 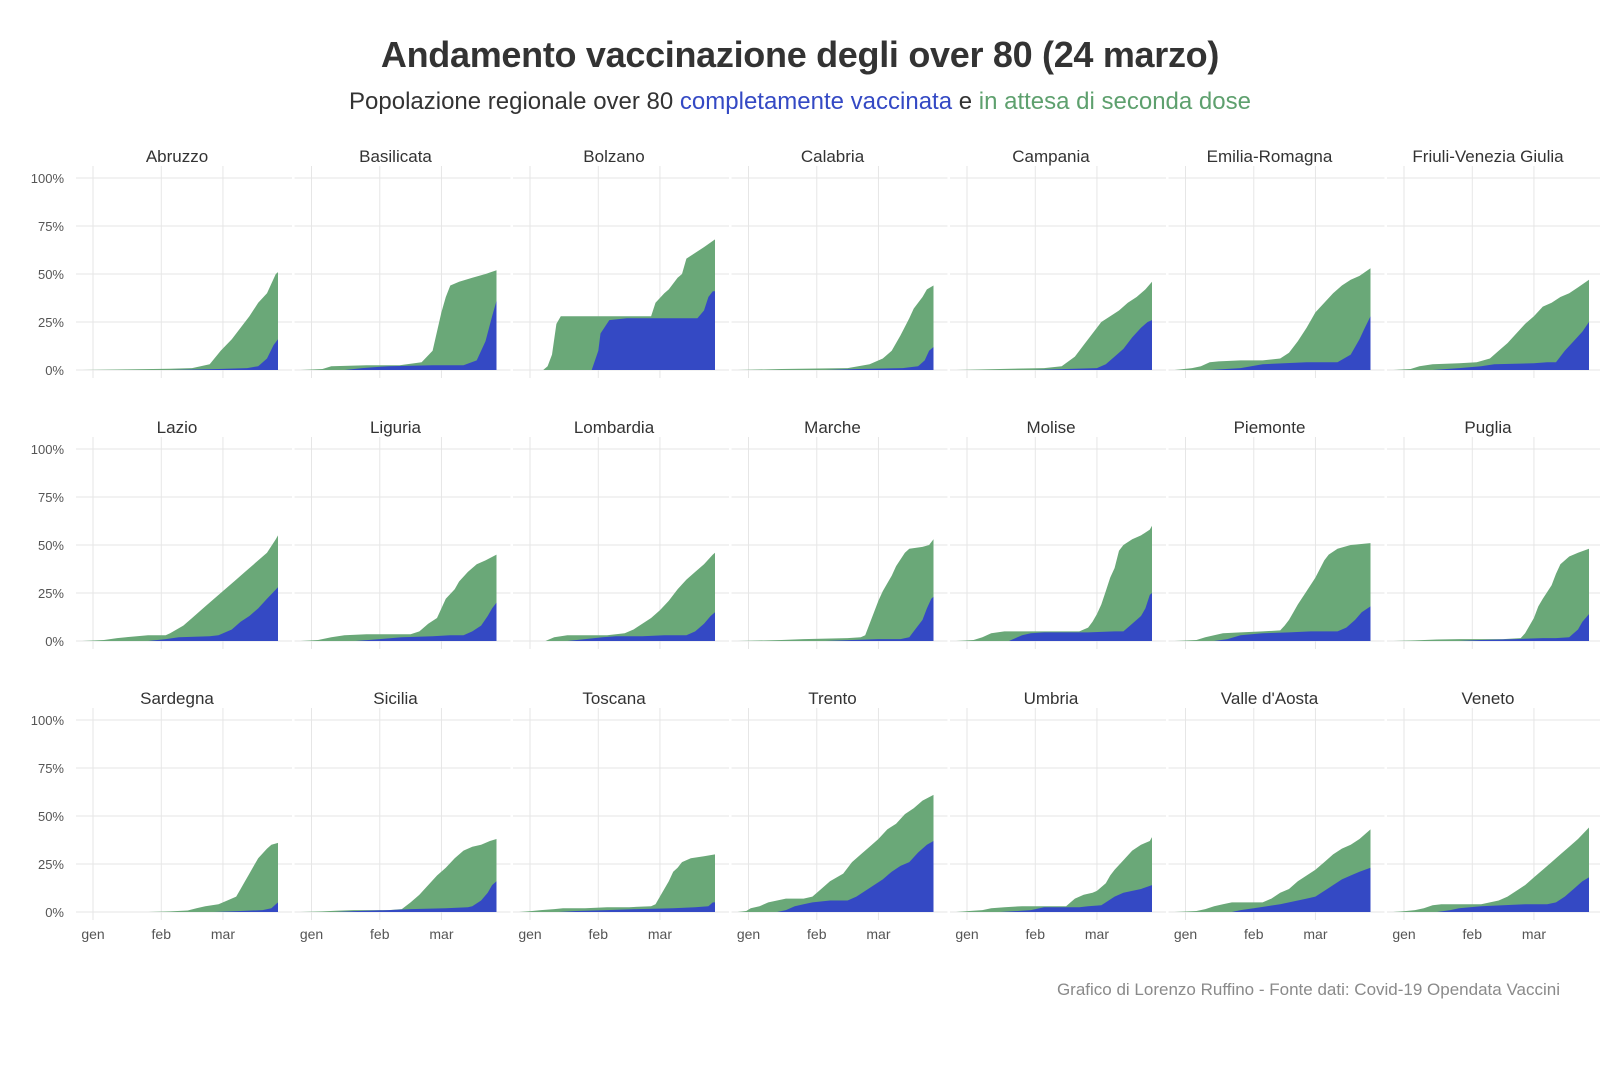 What do you see at coordinates (613, 156) in the screenshot?
I see `panel-title: Bolzano` at bounding box center [613, 156].